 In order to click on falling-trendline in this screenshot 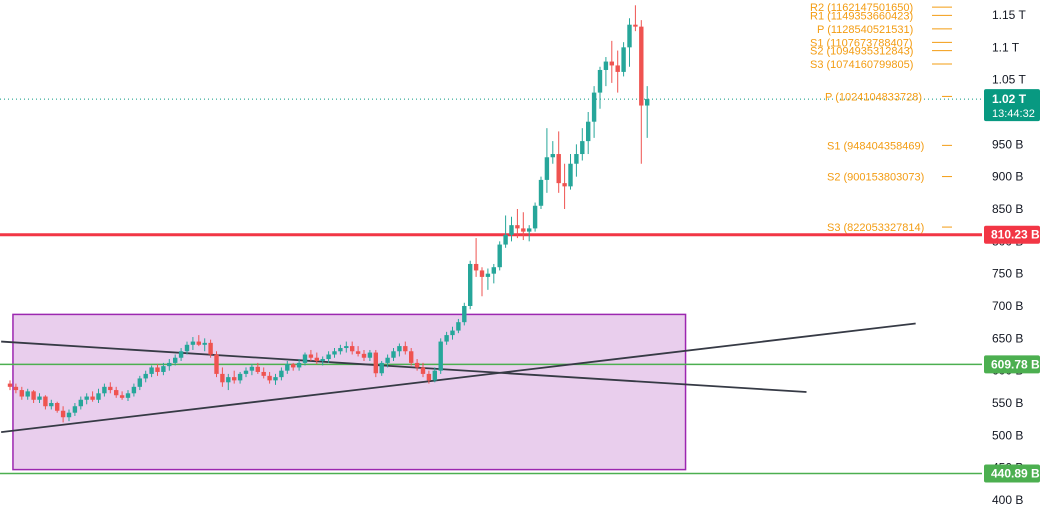, I will do `click(404, 366)`.